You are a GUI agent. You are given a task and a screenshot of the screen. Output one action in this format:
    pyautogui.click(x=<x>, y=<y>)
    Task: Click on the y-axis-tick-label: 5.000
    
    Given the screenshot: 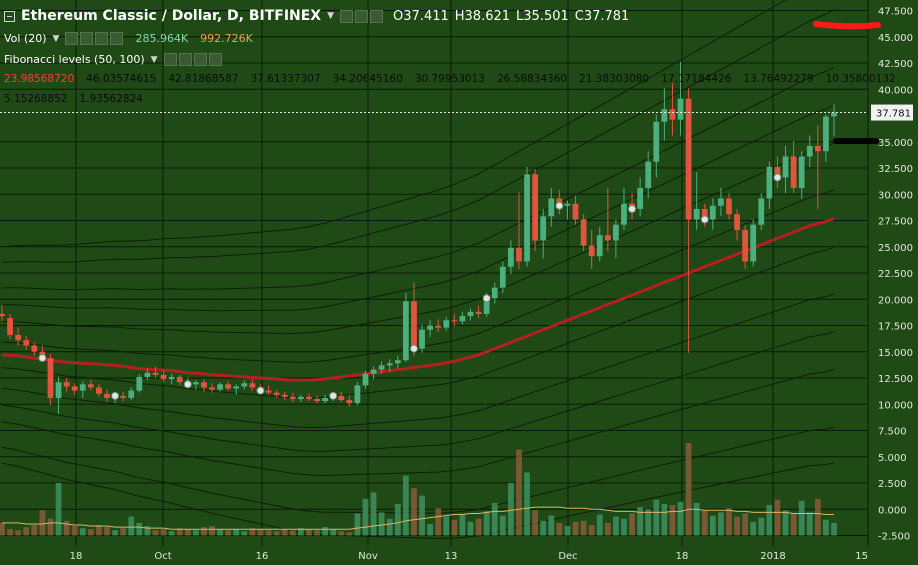 What is the action you would take?
    pyautogui.click(x=892, y=458)
    